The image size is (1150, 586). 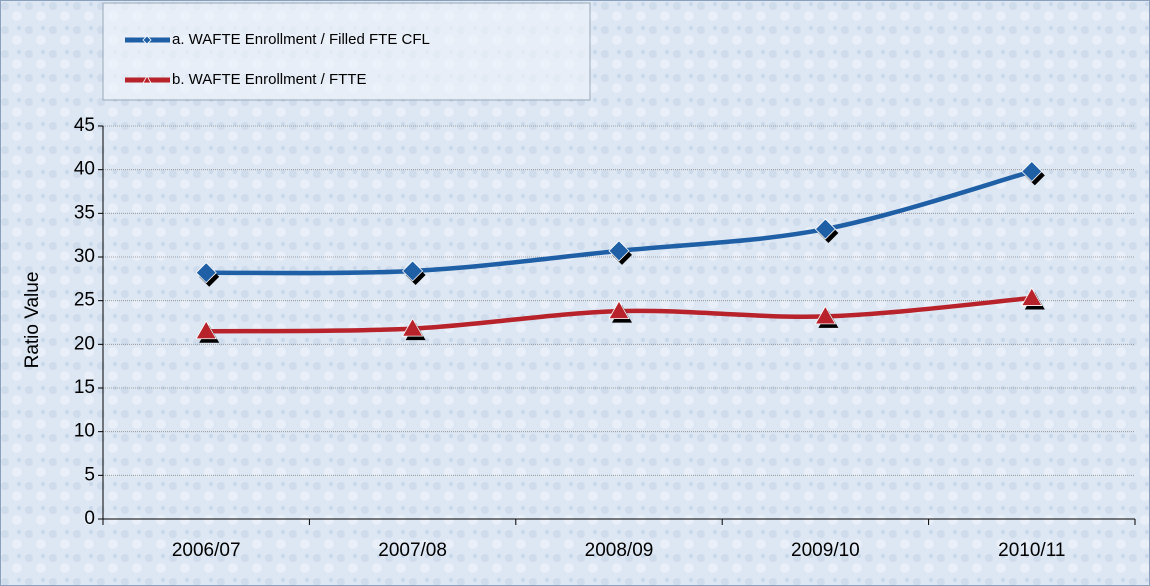 I want to click on y-tick-label: 45, so click(x=84, y=125).